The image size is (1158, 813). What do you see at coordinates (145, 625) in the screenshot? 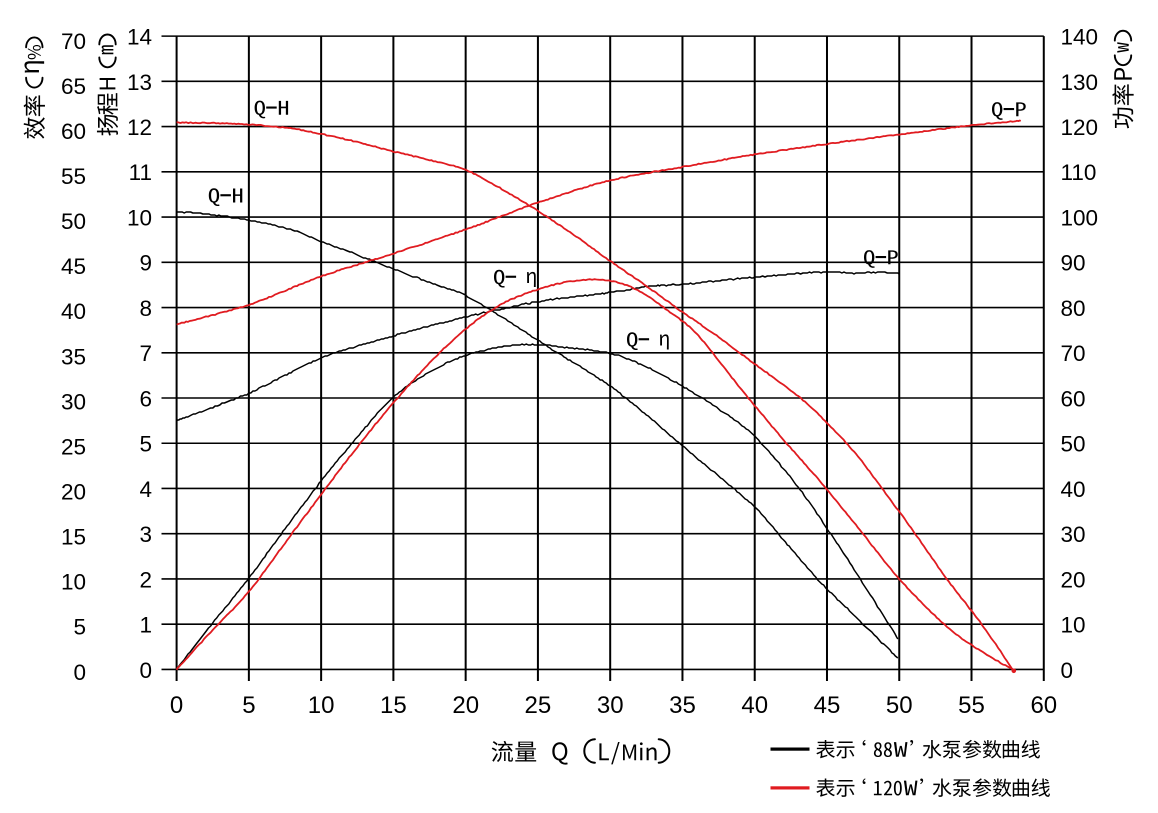
I see `svg-text: 1` at bounding box center [145, 625].